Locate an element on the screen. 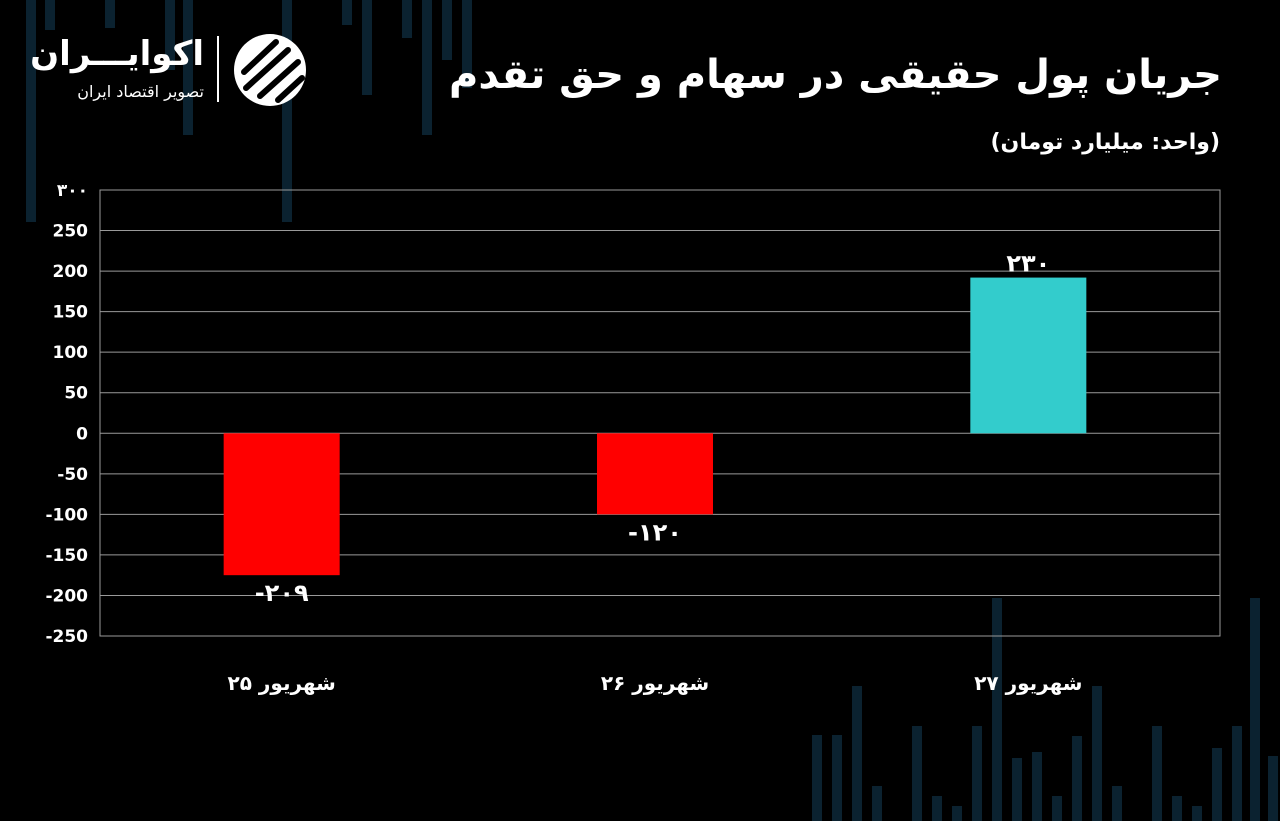 This screenshot has width=1280, height=821. x-category-label: ۲۶ شهریور is located at coordinates (655, 683).